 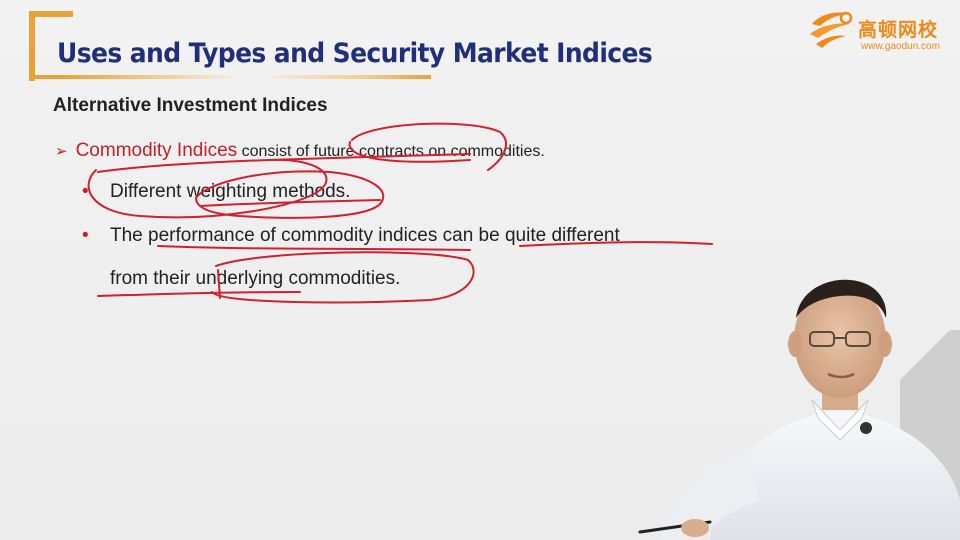 I want to click on logo-chinese-name: 高顿网校, so click(x=898, y=30).